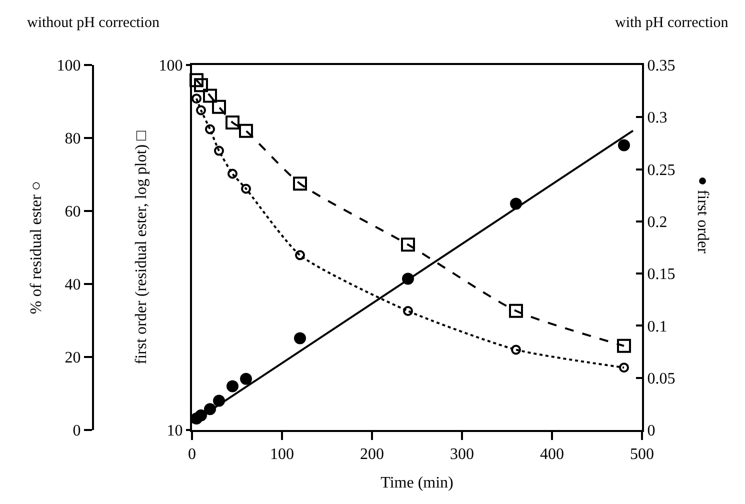 The width and height of the screenshot is (745, 504). Describe the element at coordinates (141, 247) in the screenshot. I see `y2-axis-title: first order (residual ester, log plot) □` at that location.